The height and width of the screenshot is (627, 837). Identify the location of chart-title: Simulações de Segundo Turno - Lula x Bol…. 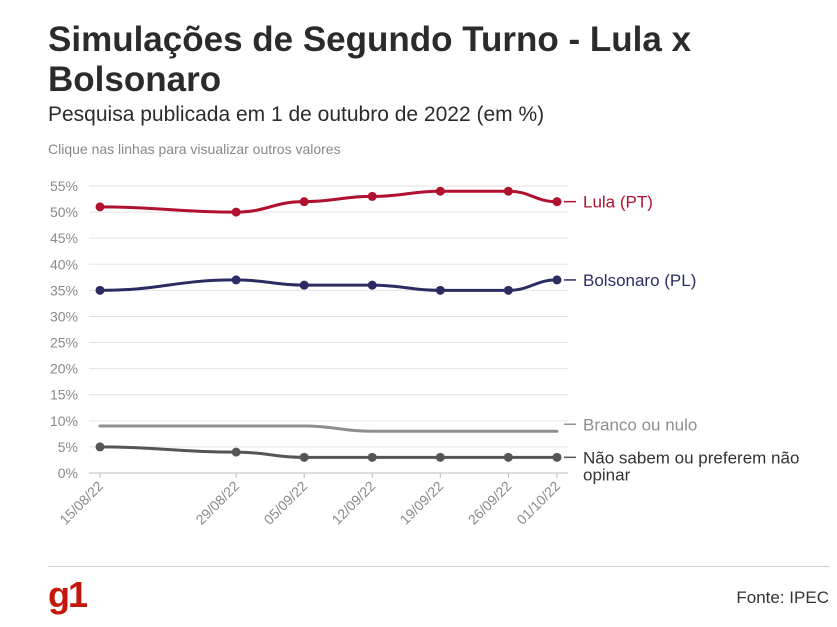
(370, 59).